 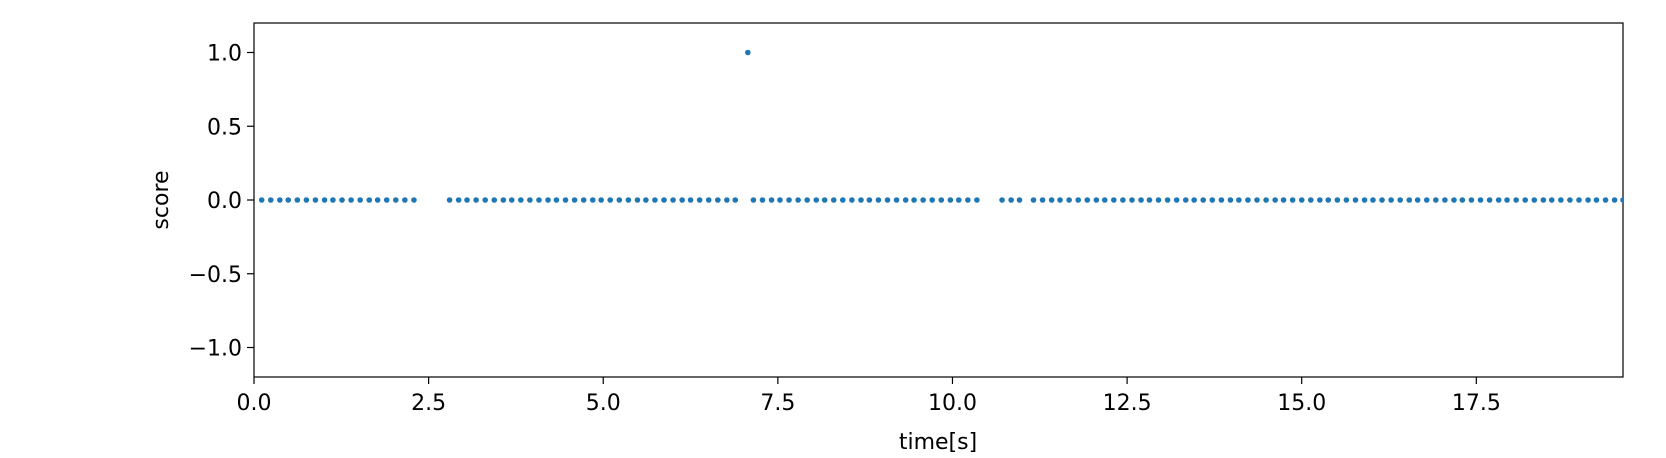 What do you see at coordinates (952, 403) in the screenshot?
I see `x-tick-label: 10.0` at bounding box center [952, 403].